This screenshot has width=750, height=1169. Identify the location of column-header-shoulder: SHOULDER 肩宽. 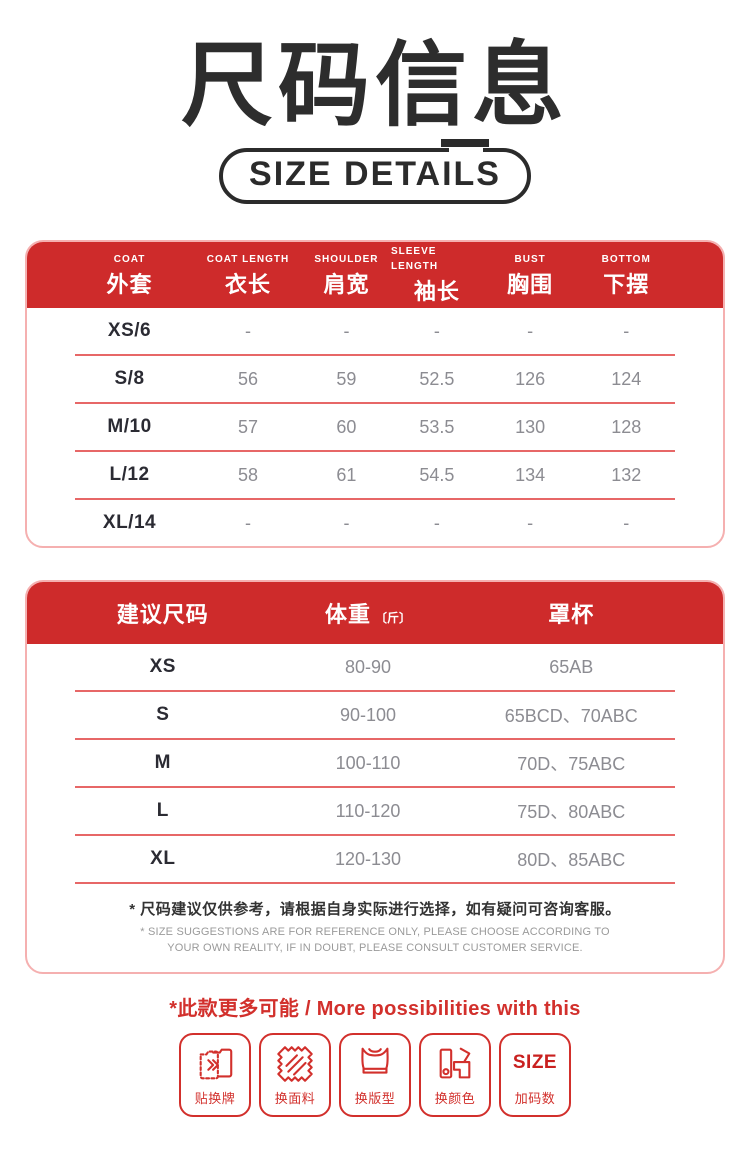
(346, 275).